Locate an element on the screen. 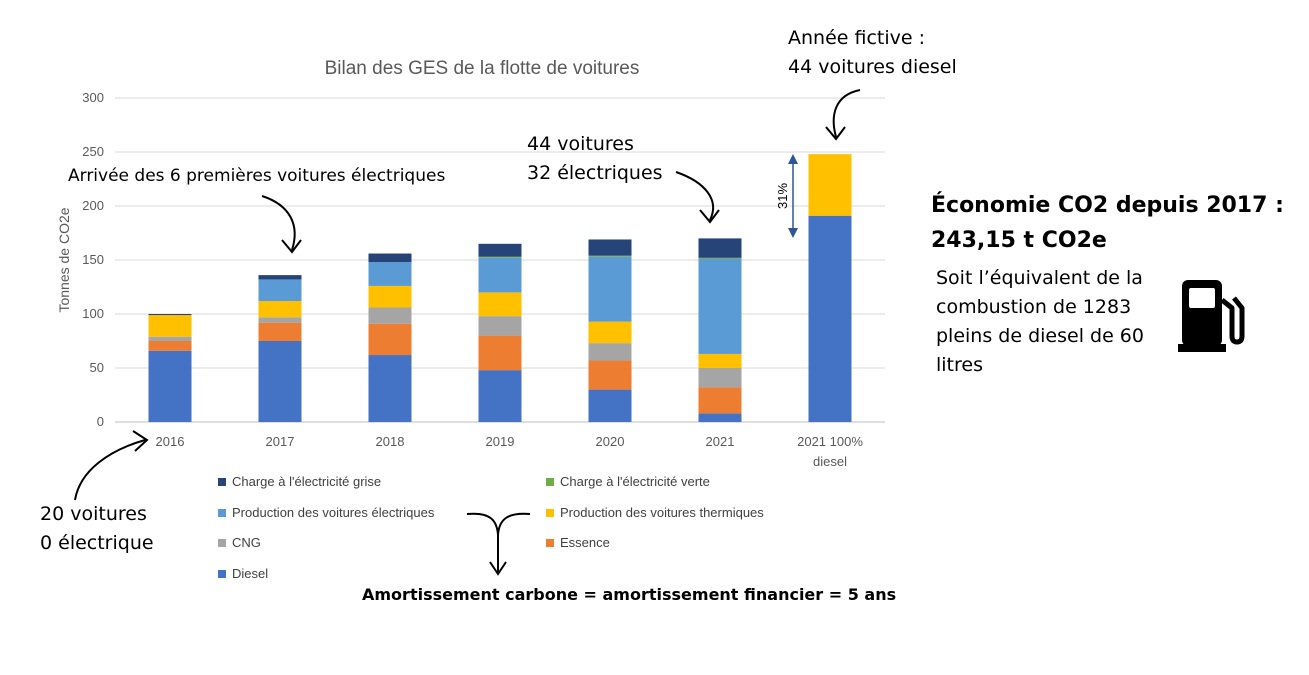 The width and height of the screenshot is (1309, 675). x-tick-label: 2018 is located at coordinates (390, 441).